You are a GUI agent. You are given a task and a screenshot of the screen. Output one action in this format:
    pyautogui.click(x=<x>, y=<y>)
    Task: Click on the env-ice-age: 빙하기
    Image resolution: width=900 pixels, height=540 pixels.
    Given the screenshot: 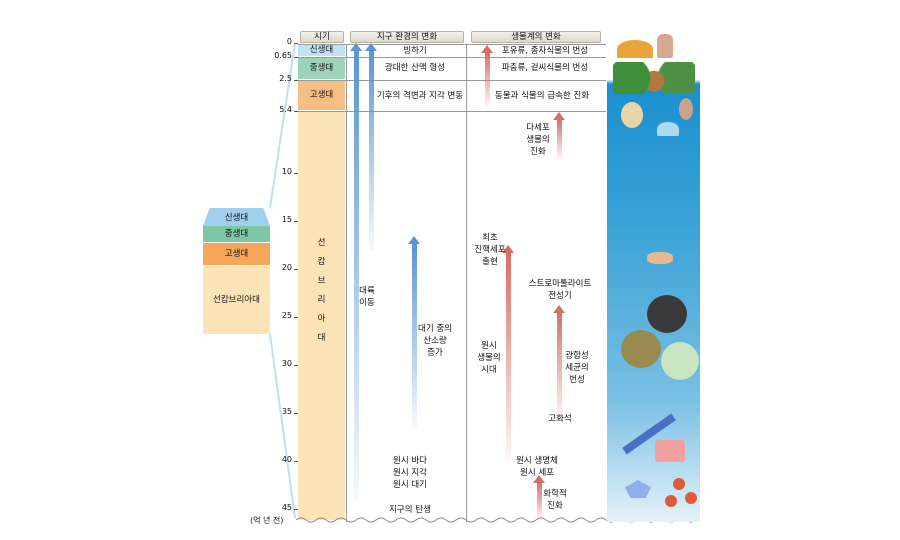 What is the action you would take?
    pyautogui.click(x=415, y=51)
    